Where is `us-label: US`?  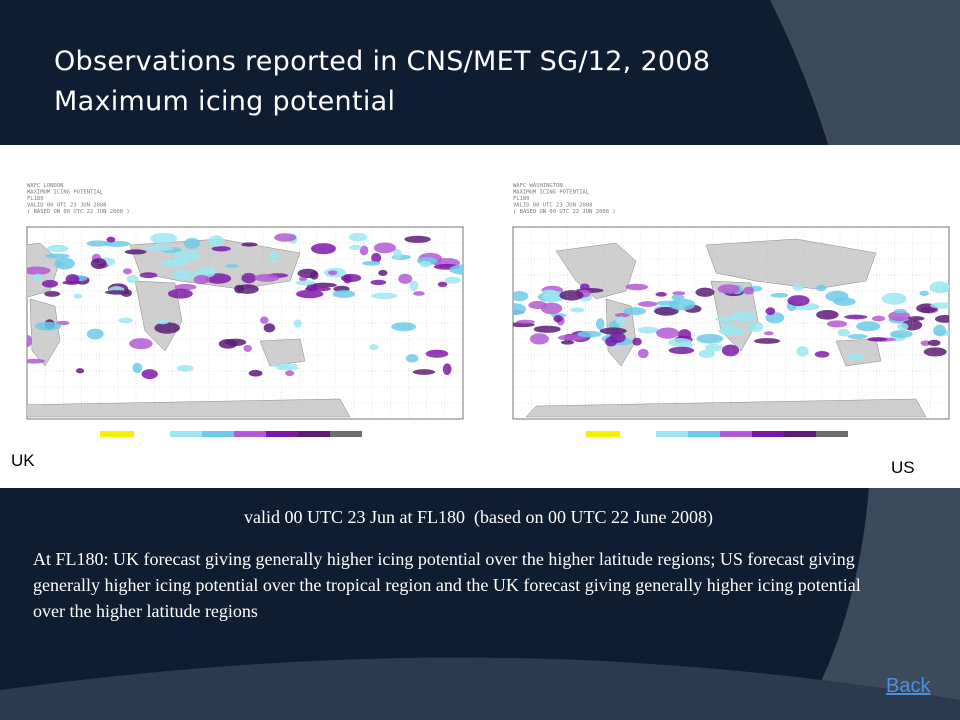 us-label: US is located at coordinates (903, 467).